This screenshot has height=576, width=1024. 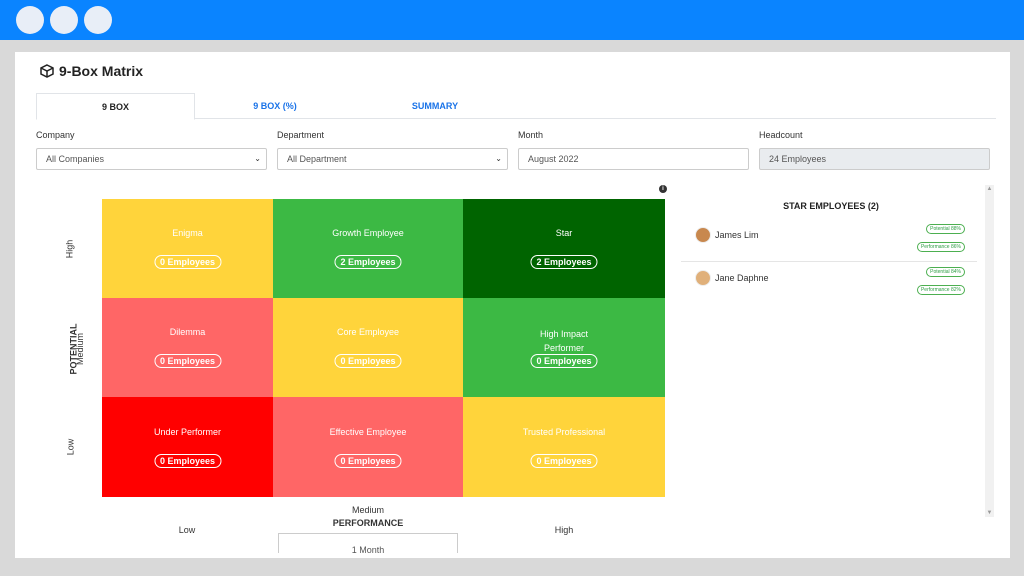 What do you see at coordinates (187, 248) in the screenshot?
I see `cell-enigma: Enigma 0 Employees` at bounding box center [187, 248].